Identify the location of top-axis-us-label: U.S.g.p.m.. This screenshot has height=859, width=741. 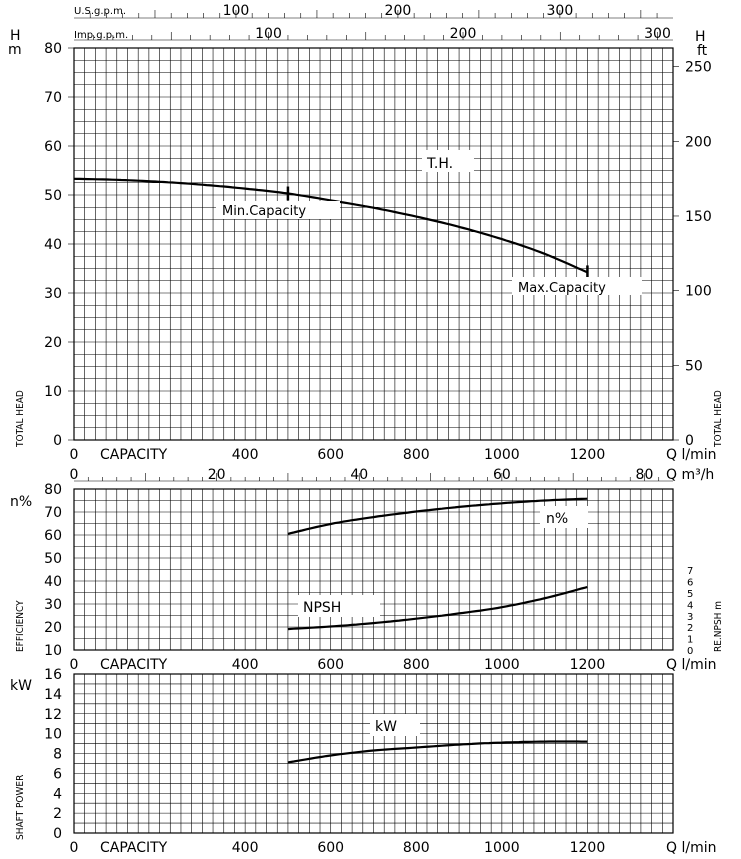
(100, 11).